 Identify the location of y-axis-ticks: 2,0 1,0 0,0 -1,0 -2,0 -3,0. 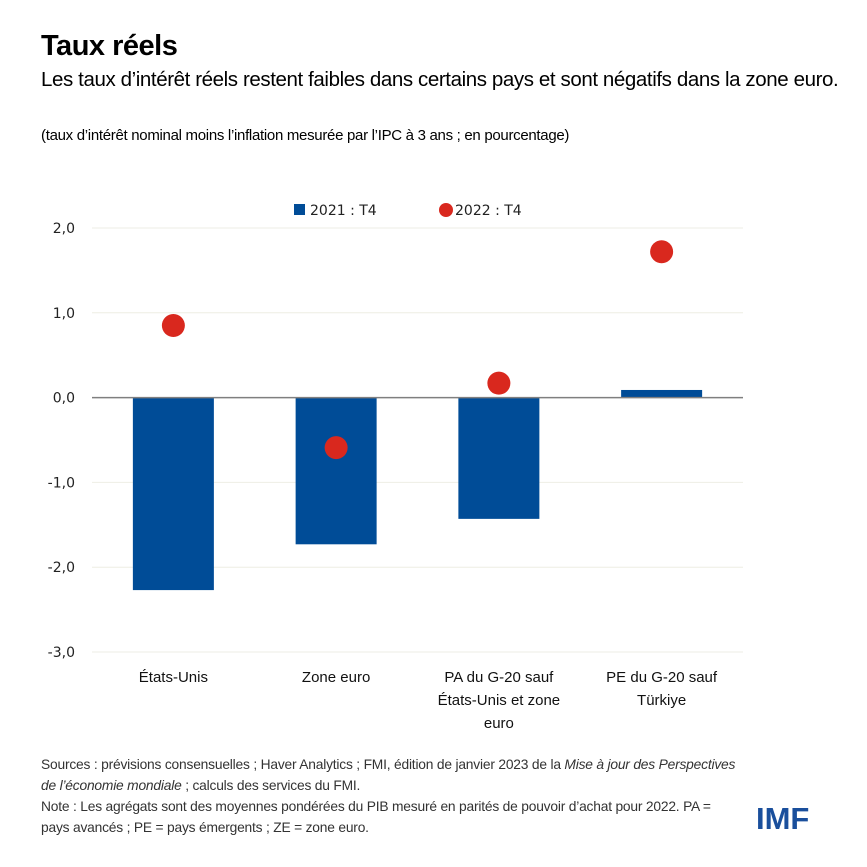
(61, 441).